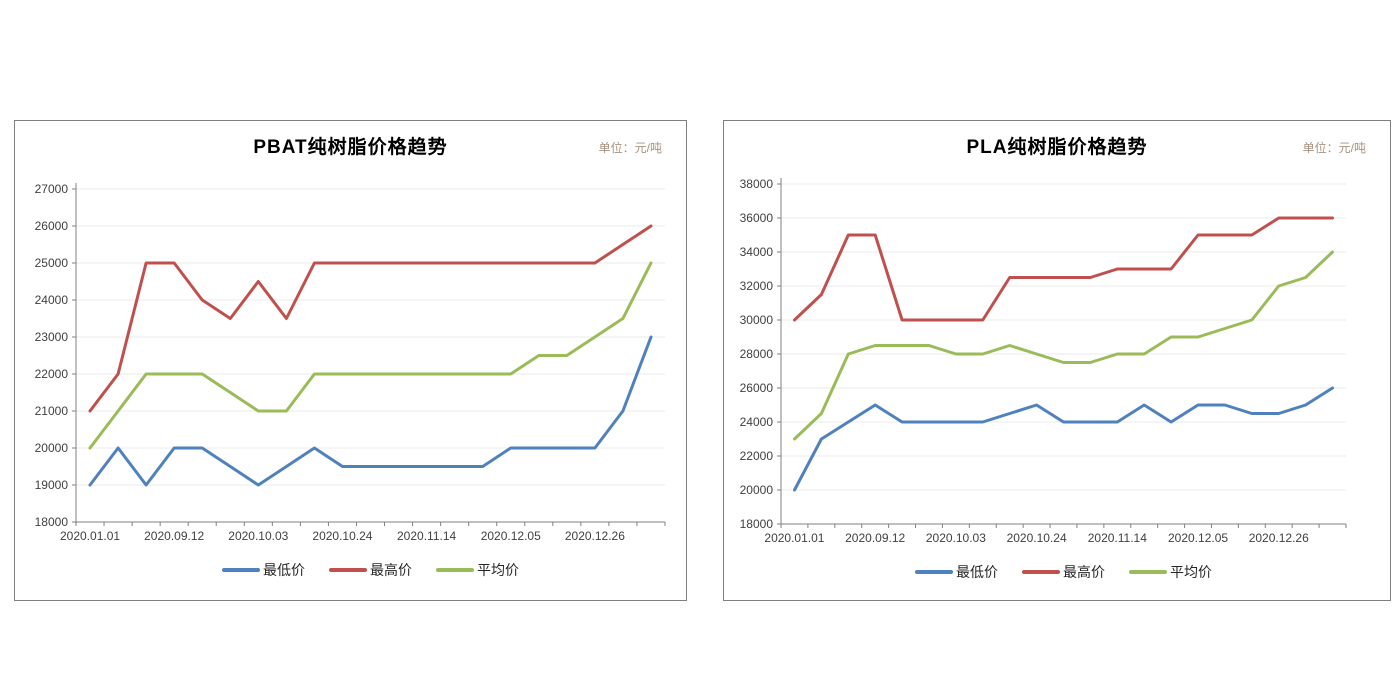  I want to click on pla-unit-label: 单位：元/吨, so click(1334, 148).